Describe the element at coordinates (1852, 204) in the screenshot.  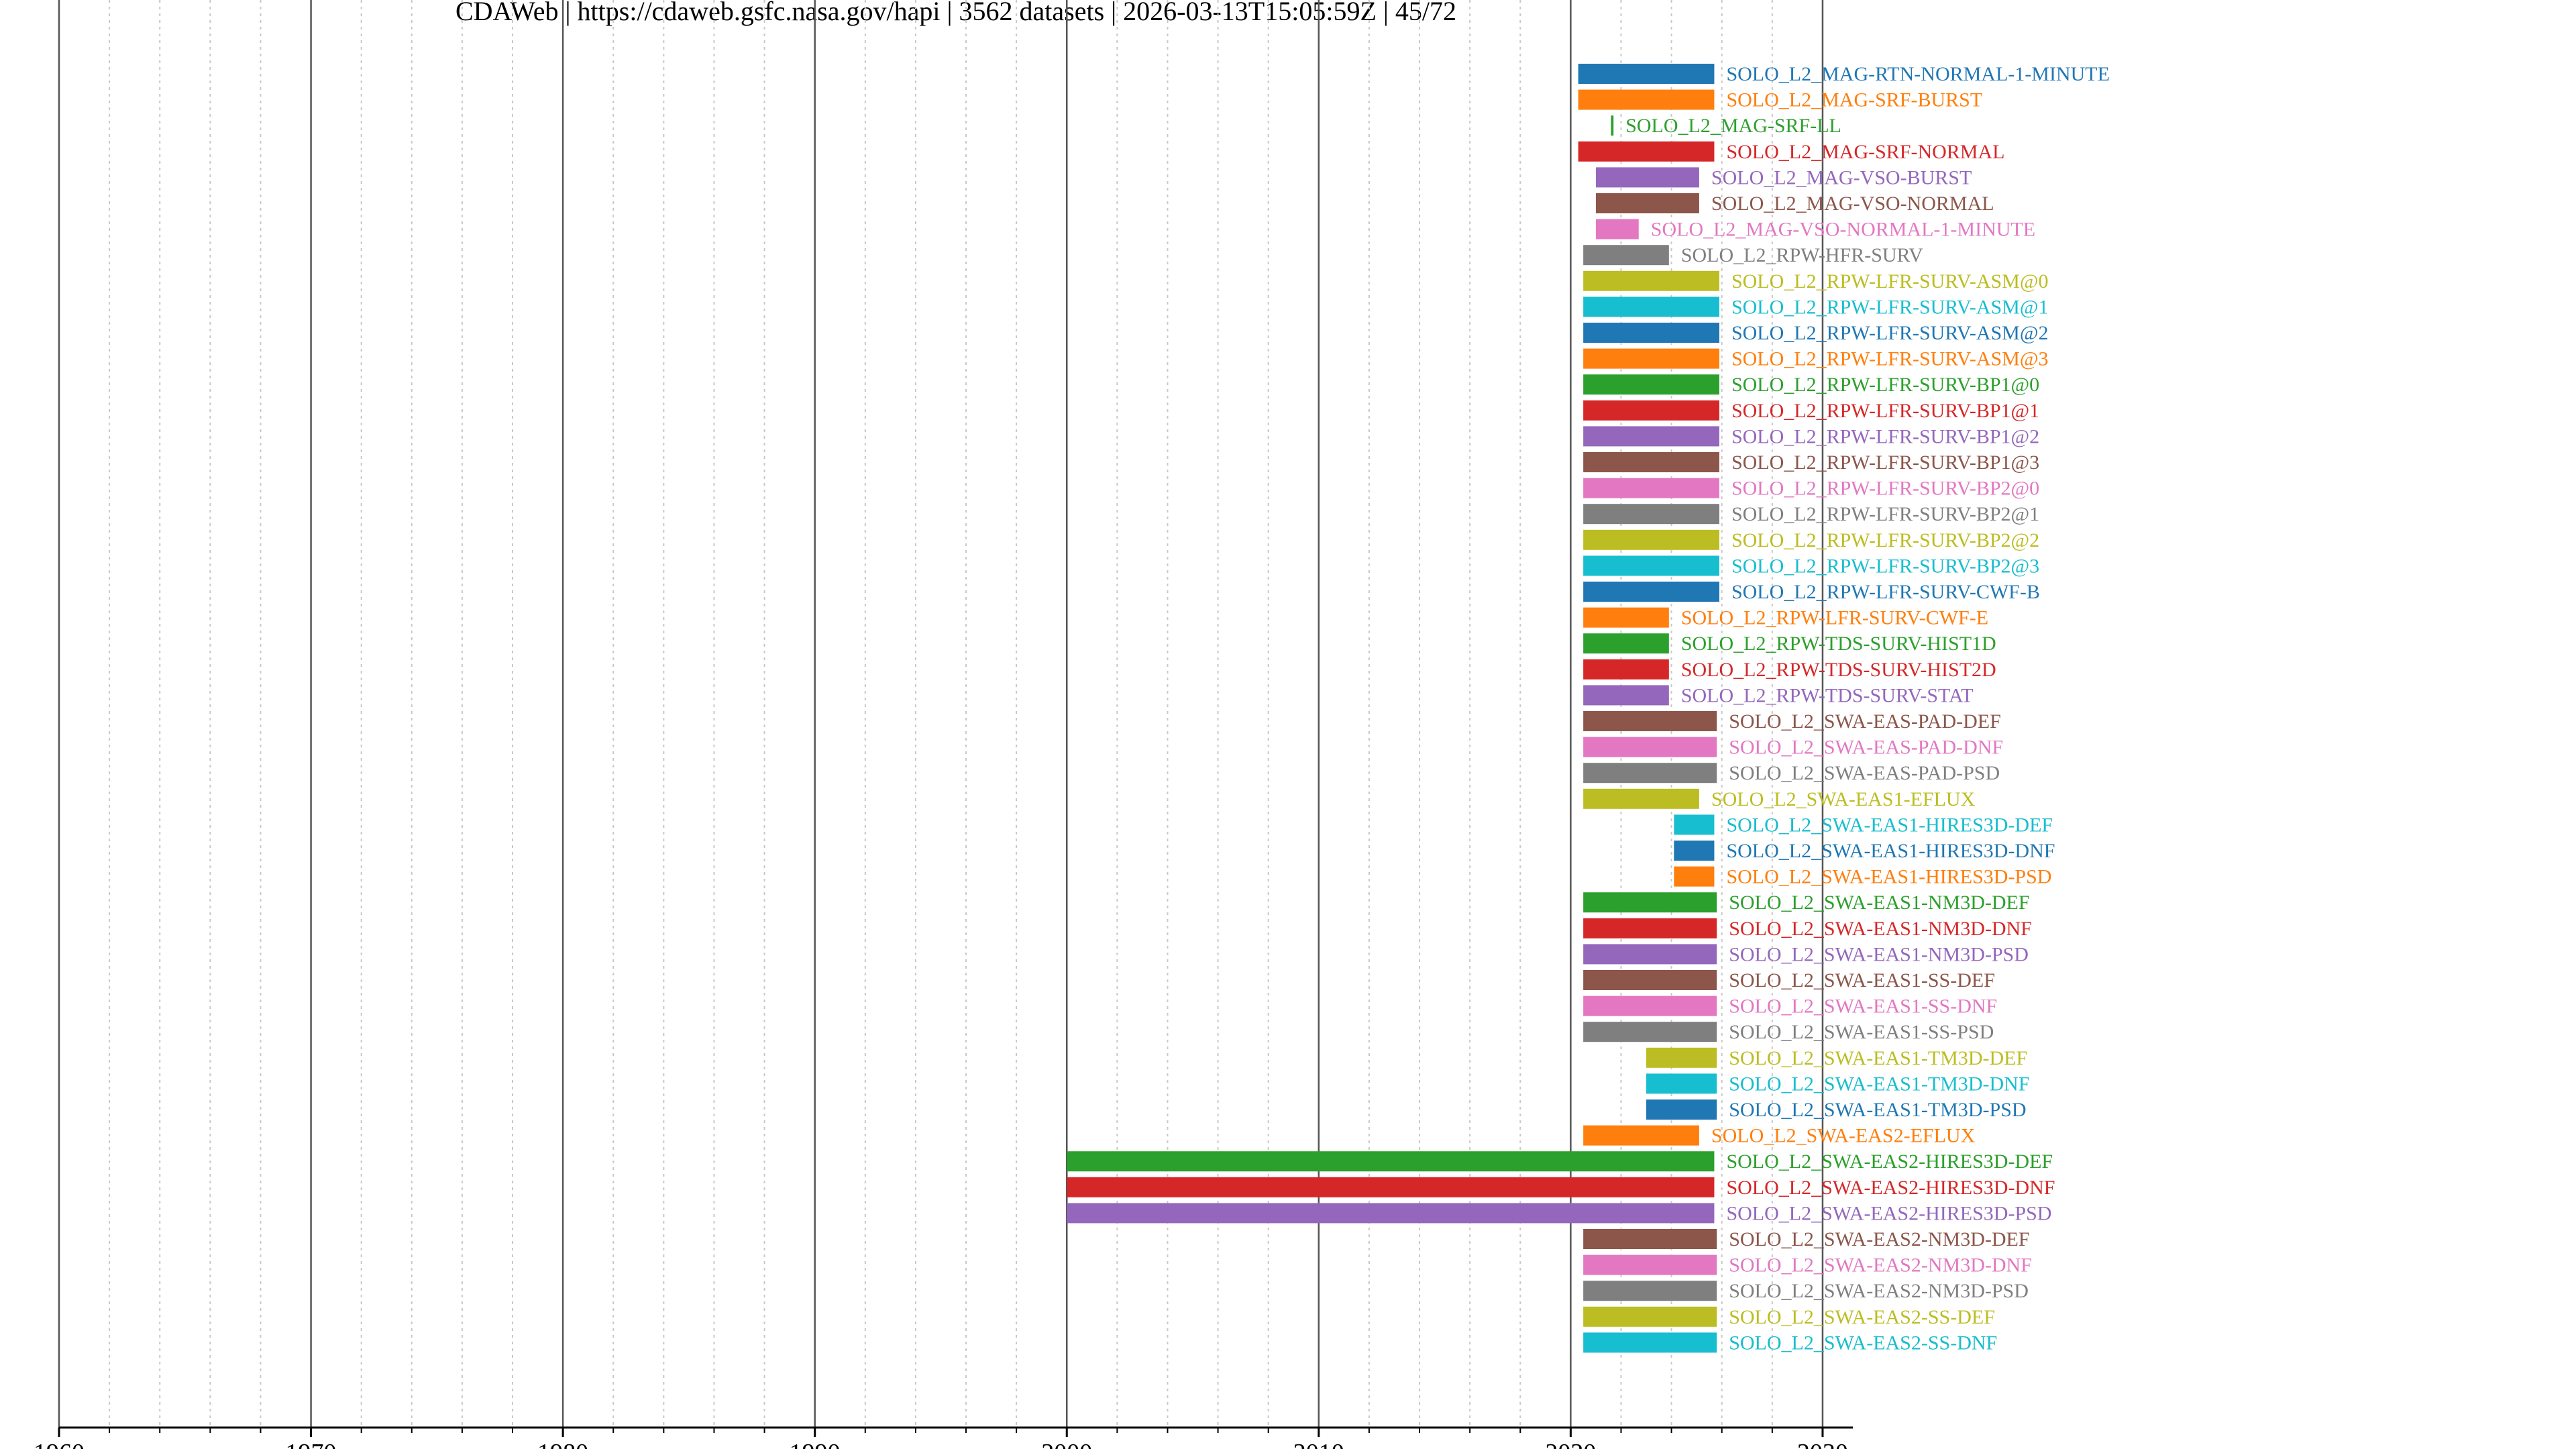
I see `dataset-label: SOLO_L2_MAG-VSO-NORMAL` at that location.